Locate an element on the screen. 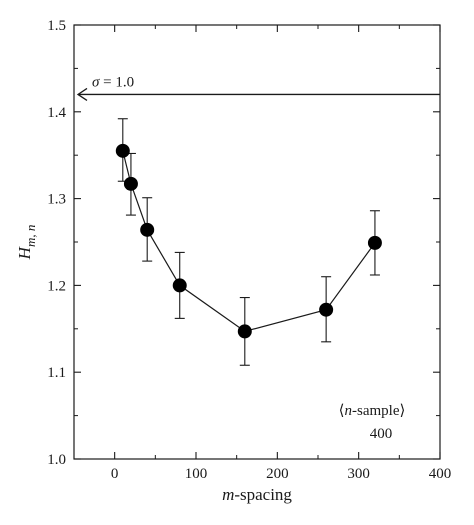  legend-line-1: ⟨n-sample⟩ is located at coordinates (372, 411).